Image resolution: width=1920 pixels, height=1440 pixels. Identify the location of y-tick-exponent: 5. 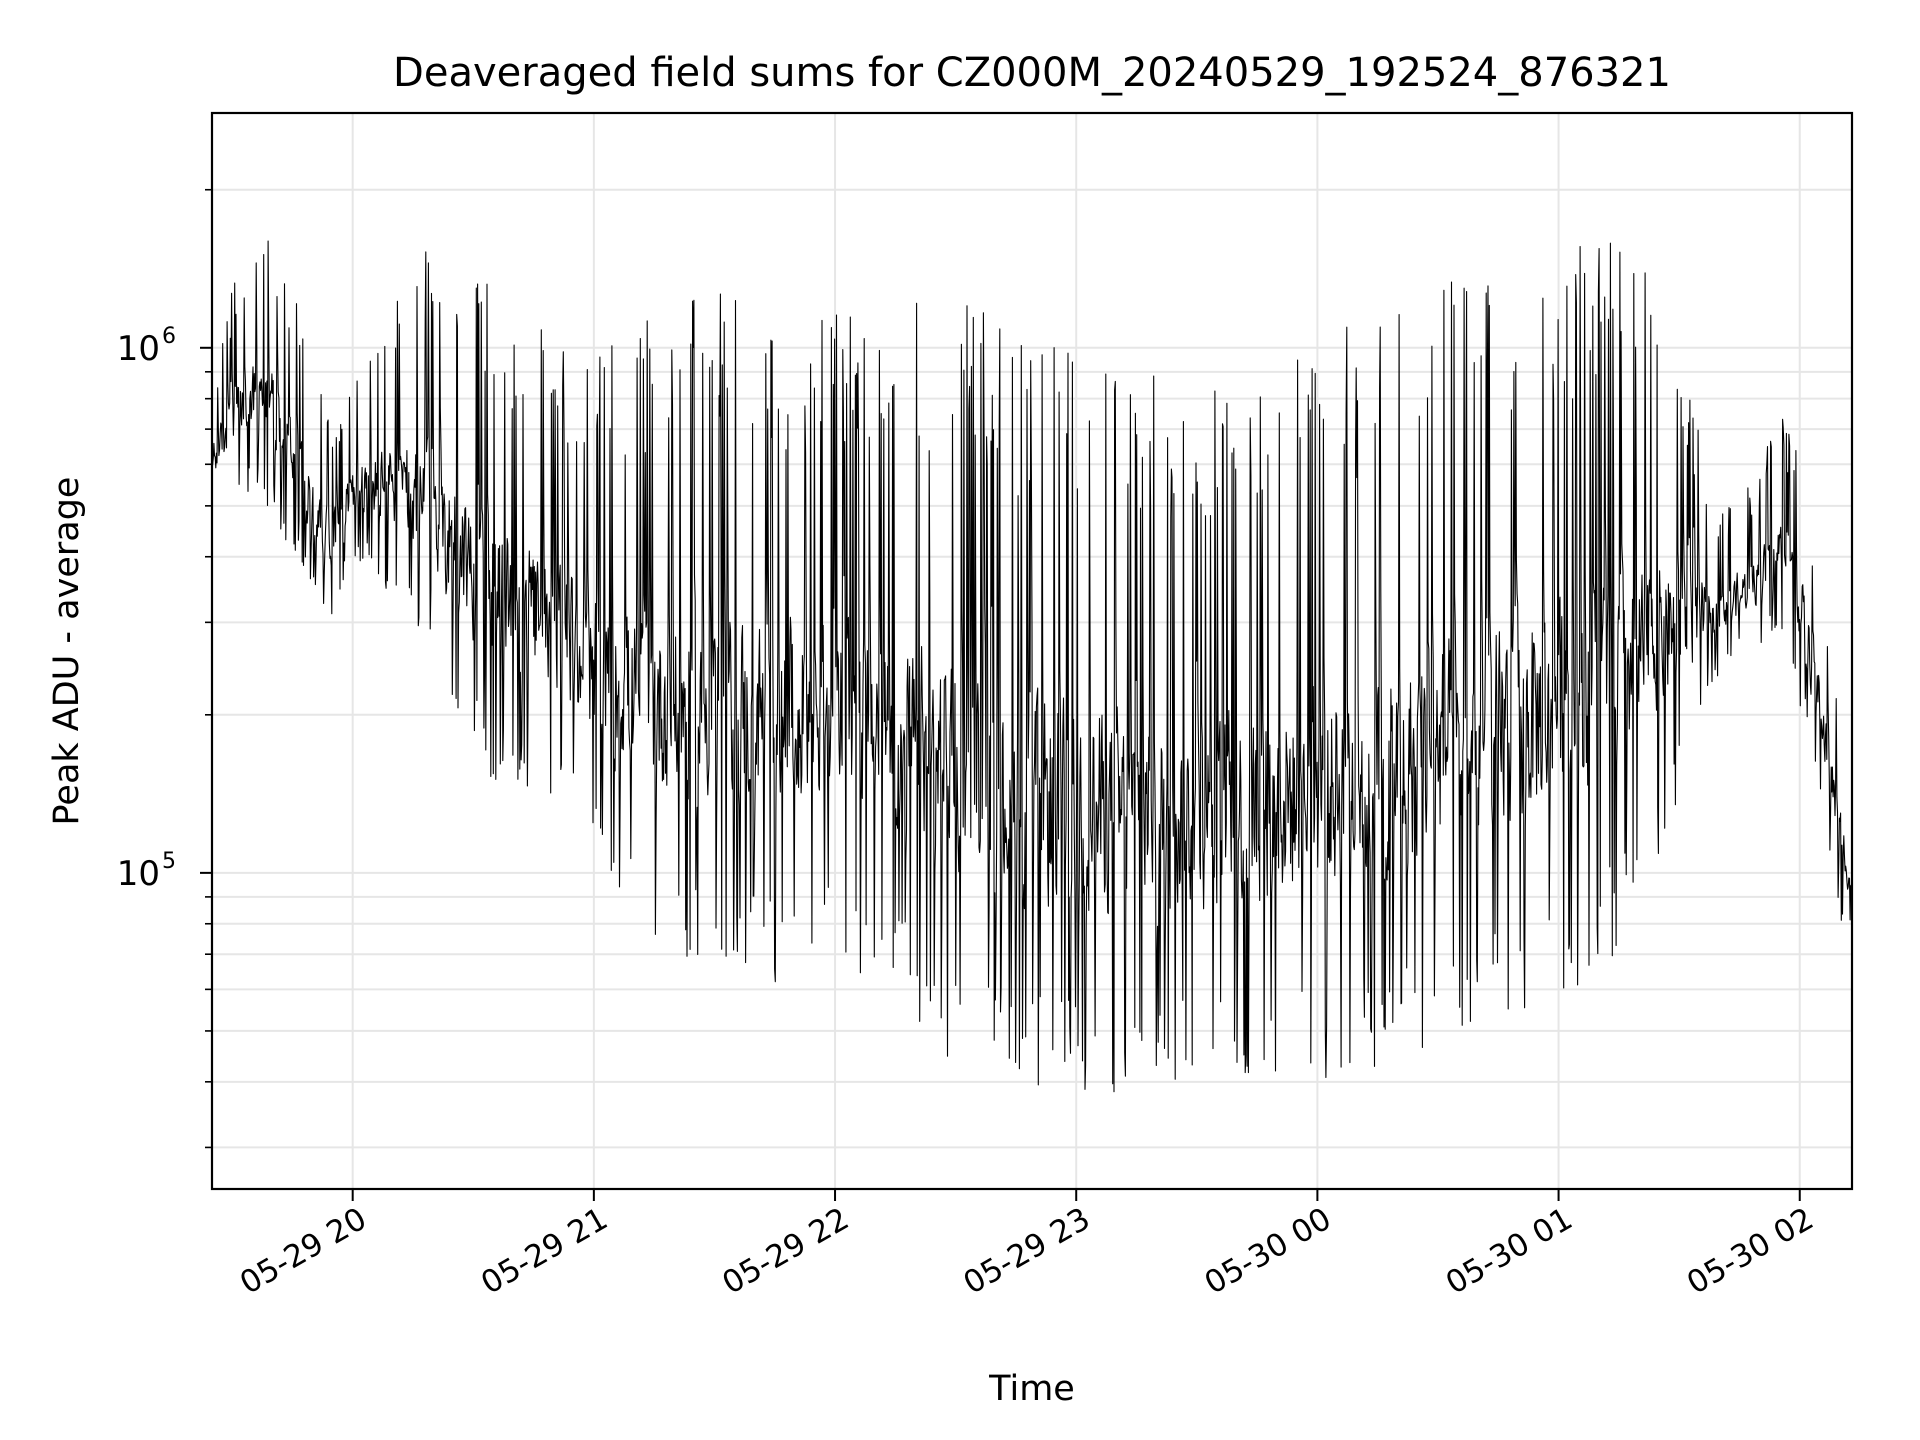
(169, 861).